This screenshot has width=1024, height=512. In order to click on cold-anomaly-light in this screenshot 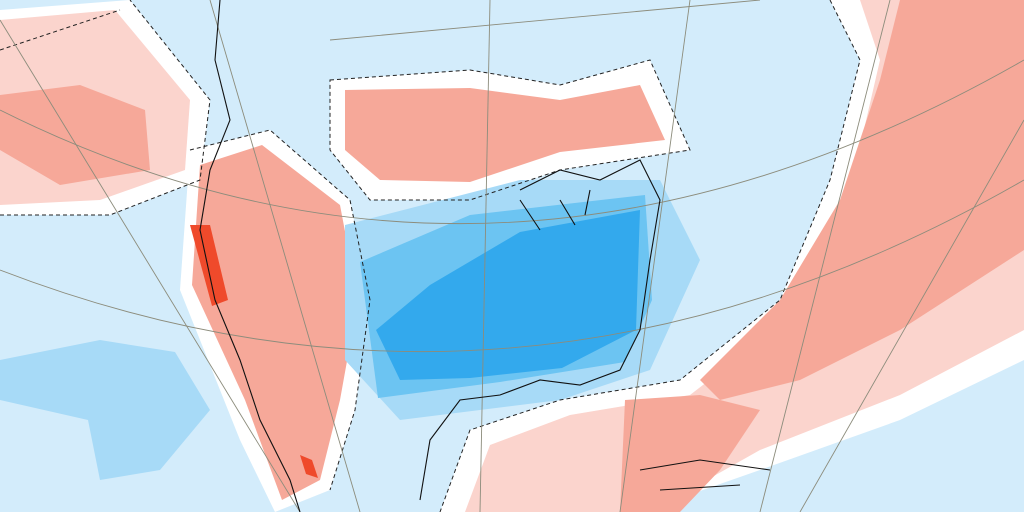, I will do `click(105, 410)`.